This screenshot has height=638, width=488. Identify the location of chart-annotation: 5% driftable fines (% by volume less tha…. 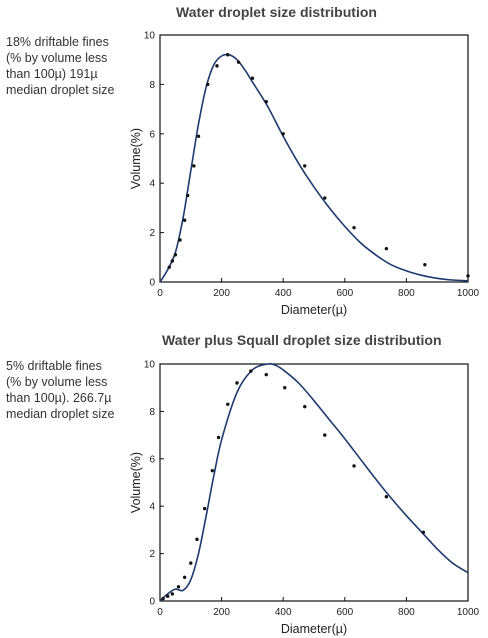
(60, 390).